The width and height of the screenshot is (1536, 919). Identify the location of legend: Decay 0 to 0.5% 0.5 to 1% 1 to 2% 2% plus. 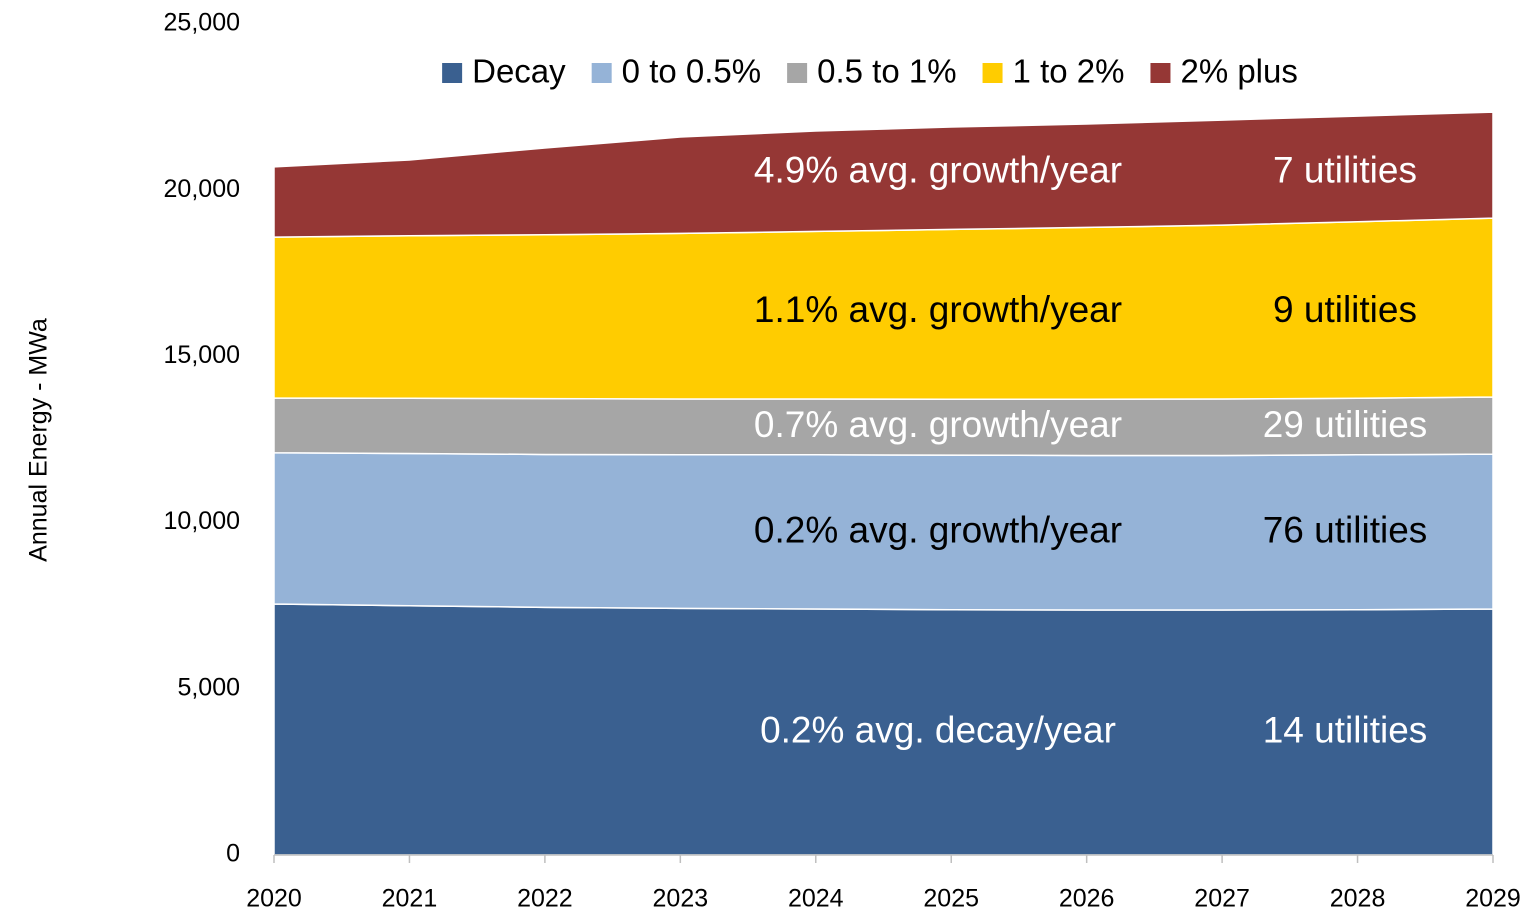
(870, 71).